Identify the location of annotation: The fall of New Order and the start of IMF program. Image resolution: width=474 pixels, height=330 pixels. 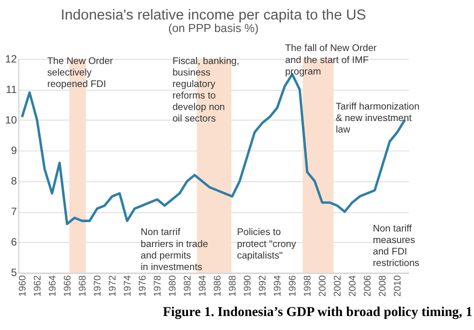
(331, 60).